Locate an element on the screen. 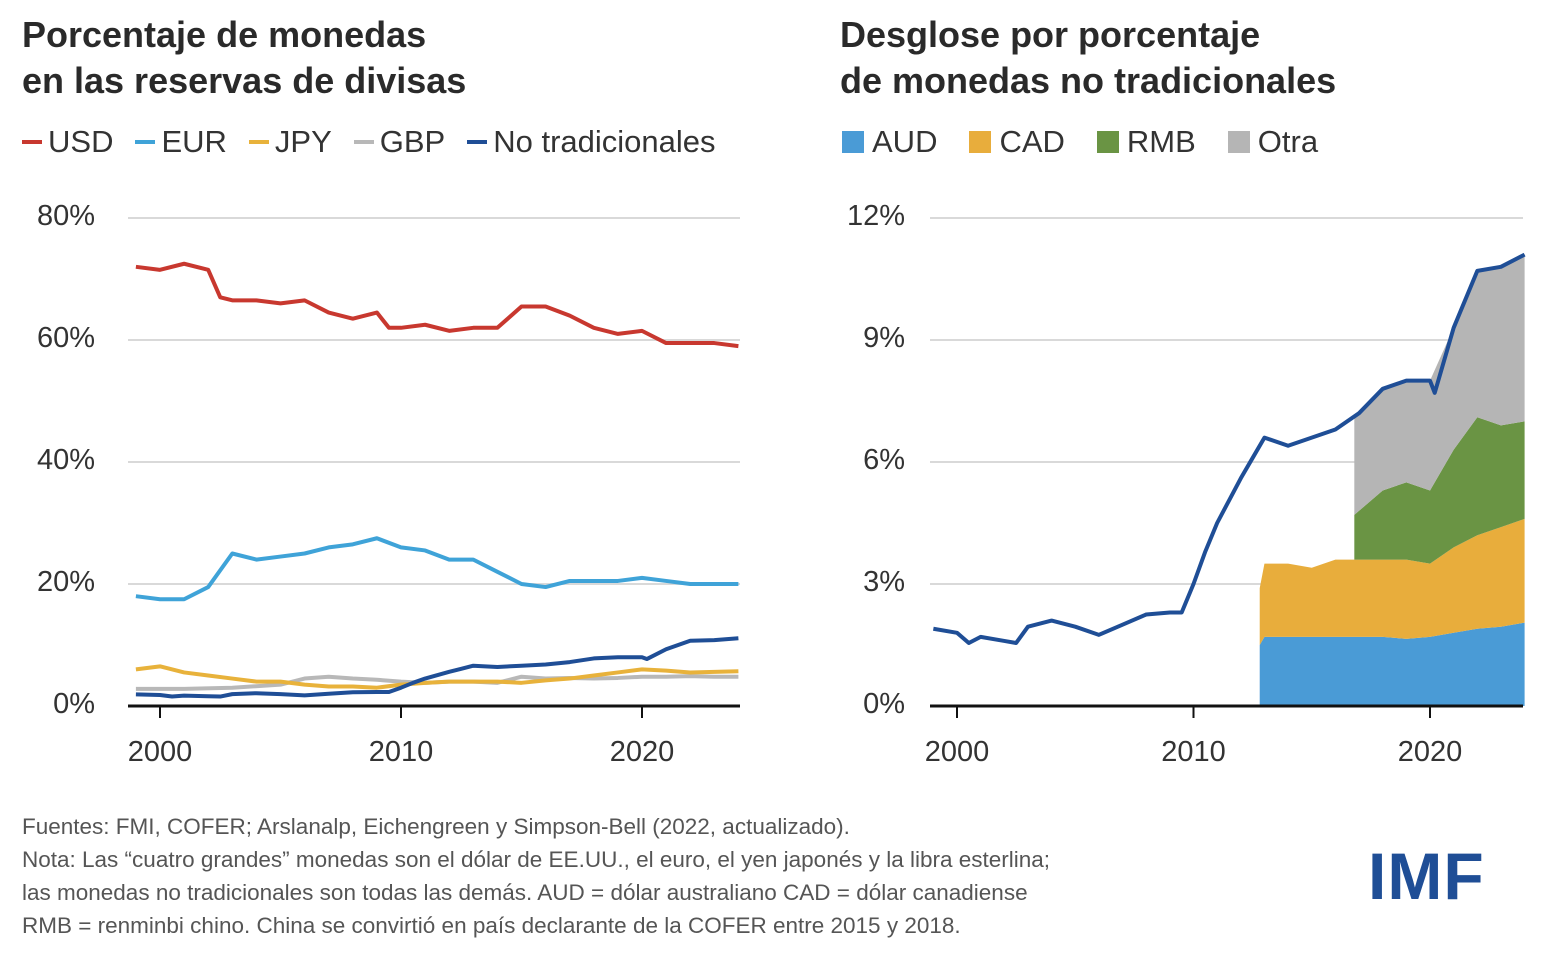 This screenshot has width=1544, height=954. area-otra is located at coordinates (1439, 384).